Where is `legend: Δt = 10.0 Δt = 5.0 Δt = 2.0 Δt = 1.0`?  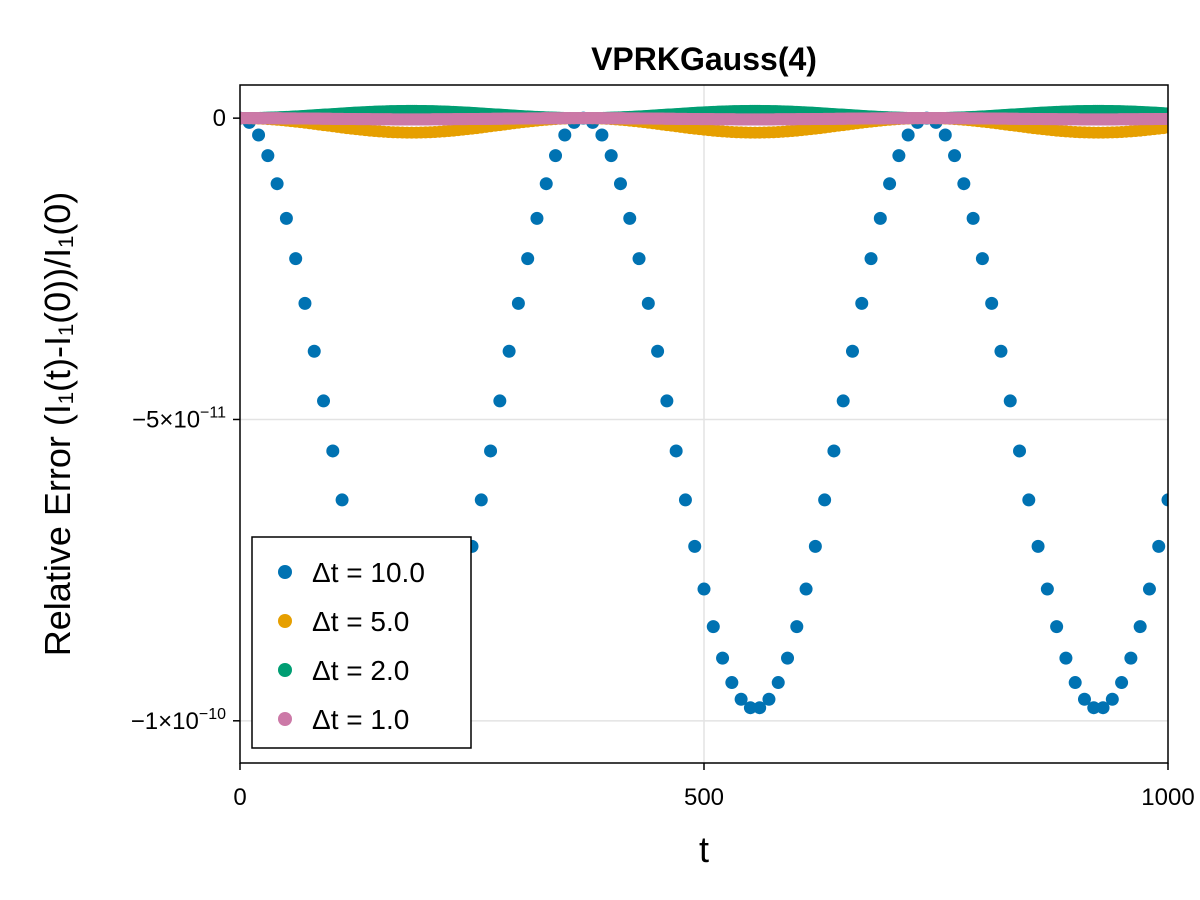
legend: Δt = 10.0 Δt = 5.0 Δt = 2.0 Δt = 1.0 is located at coordinates (361, 642).